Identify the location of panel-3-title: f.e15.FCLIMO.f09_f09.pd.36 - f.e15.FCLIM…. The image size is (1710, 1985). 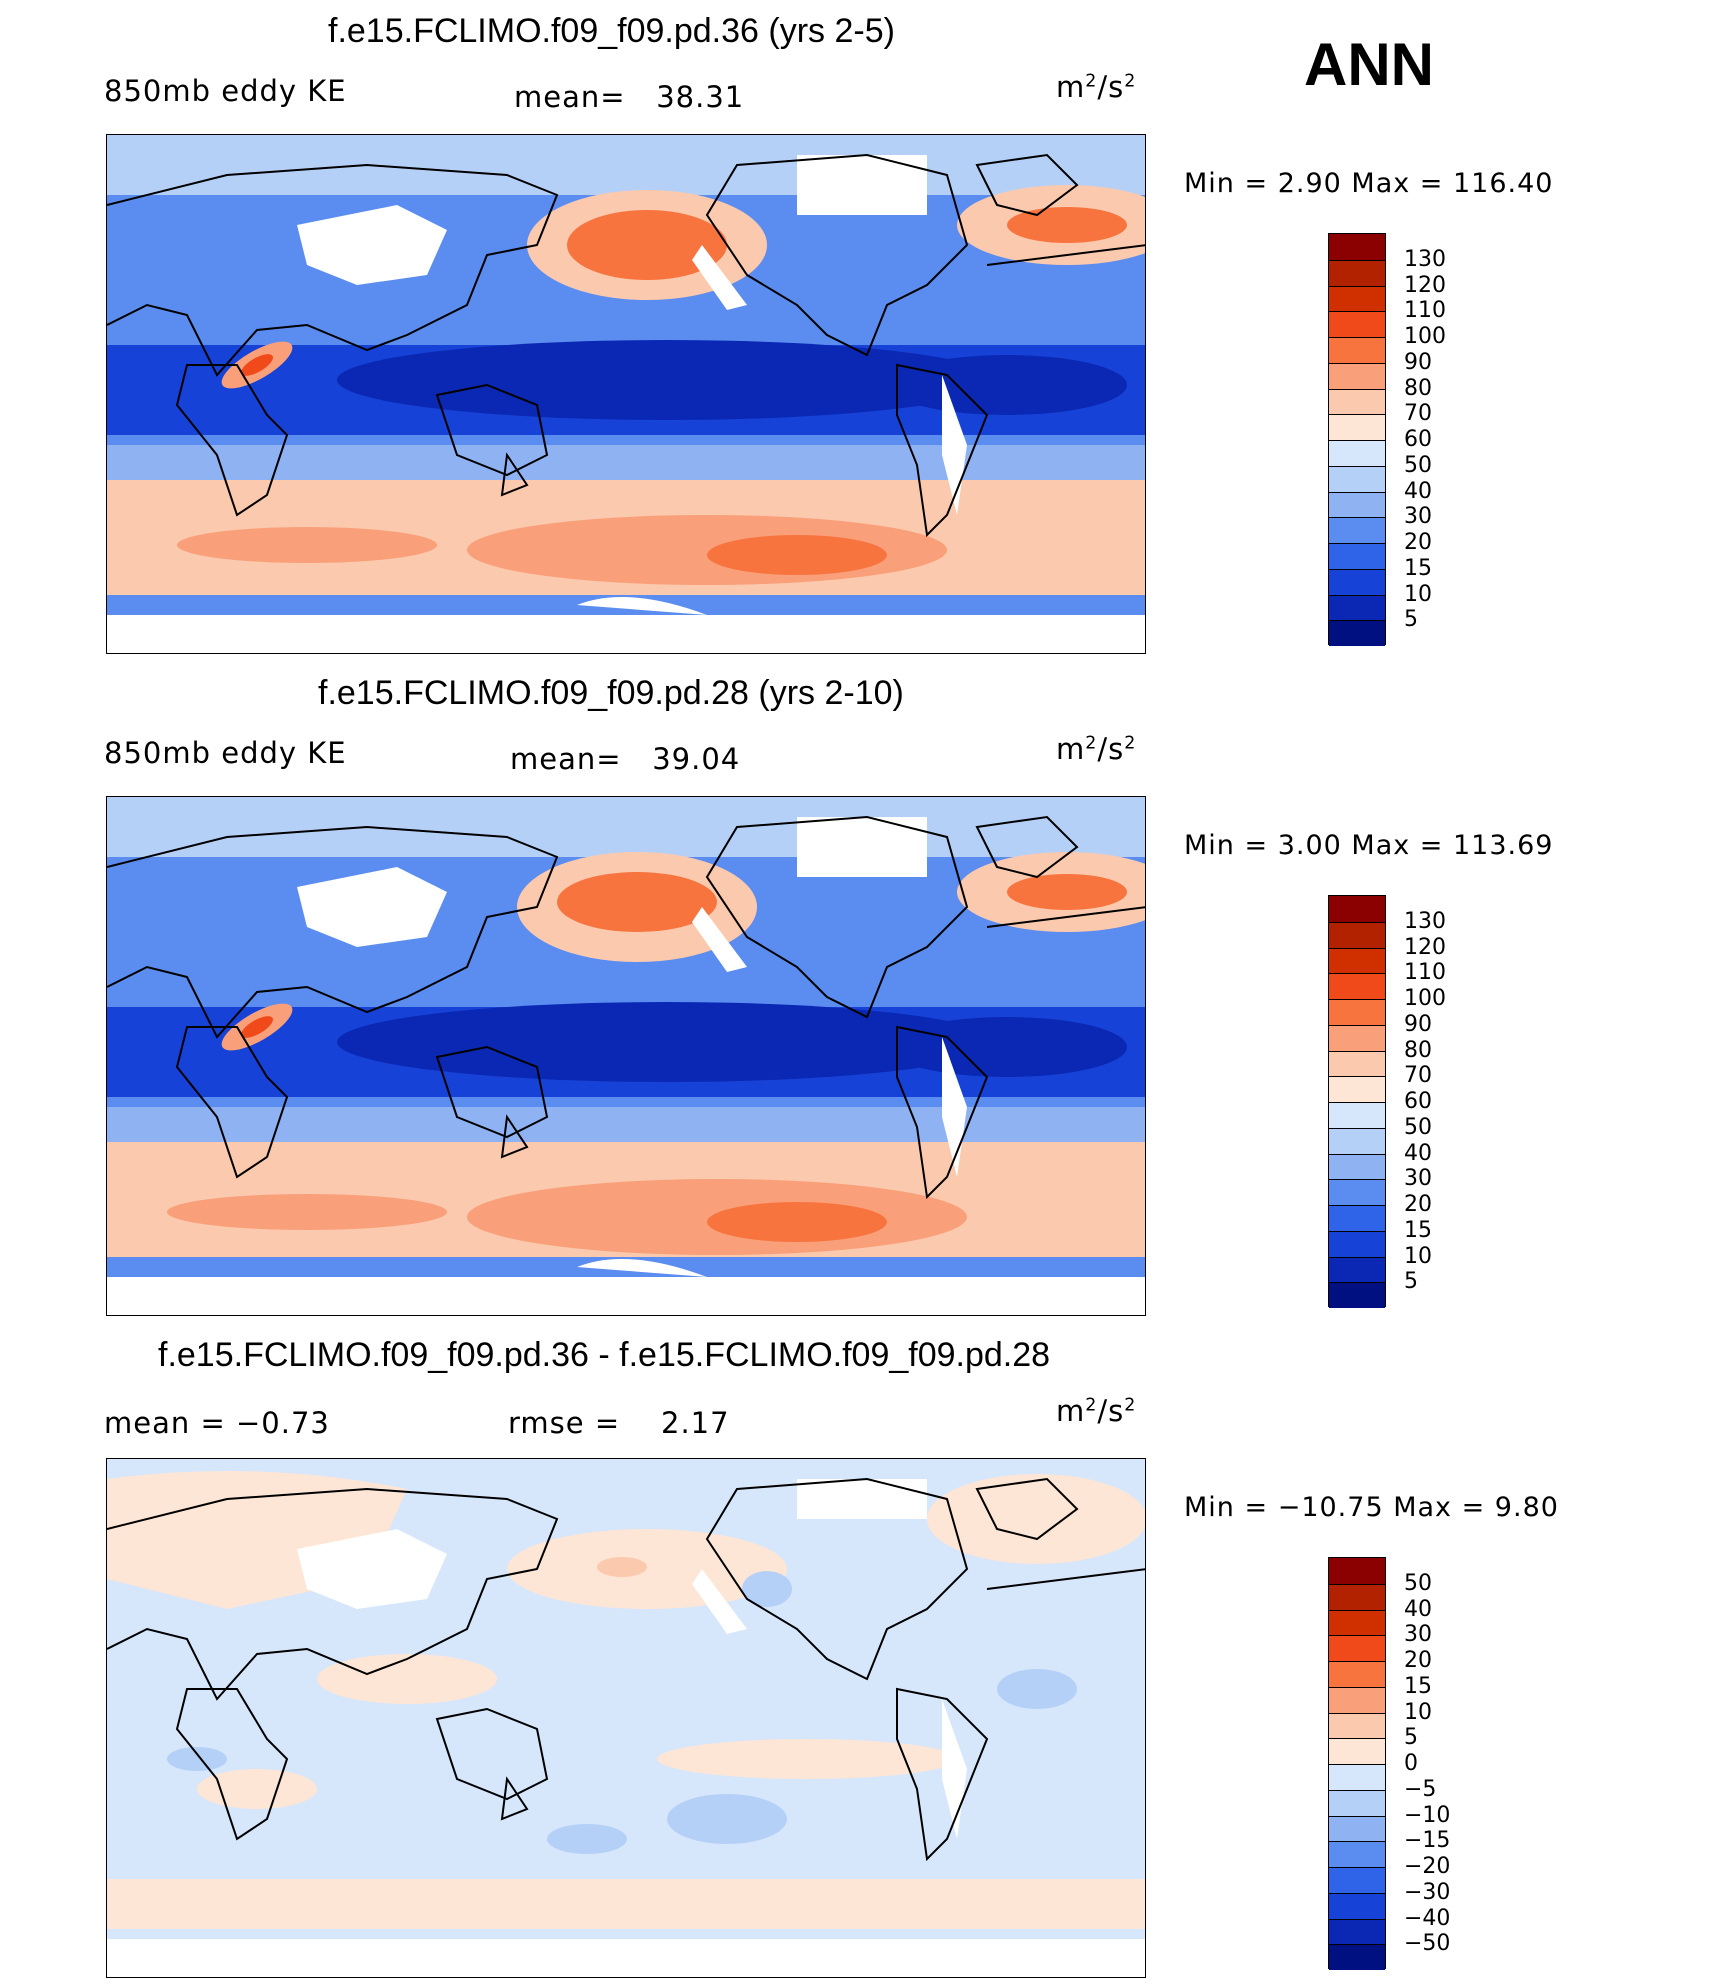
(604, 1355).